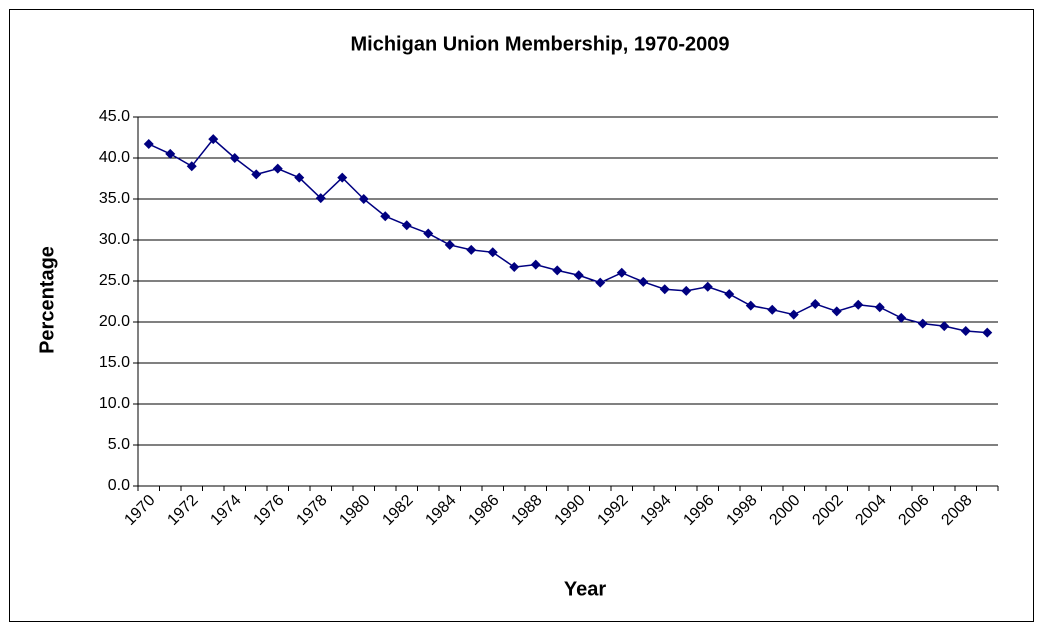 The image size is (1043, 628). Describe the element at coordinates (114, 362) in the screenshot. I see `y-tick-label: 15.0` at that location.